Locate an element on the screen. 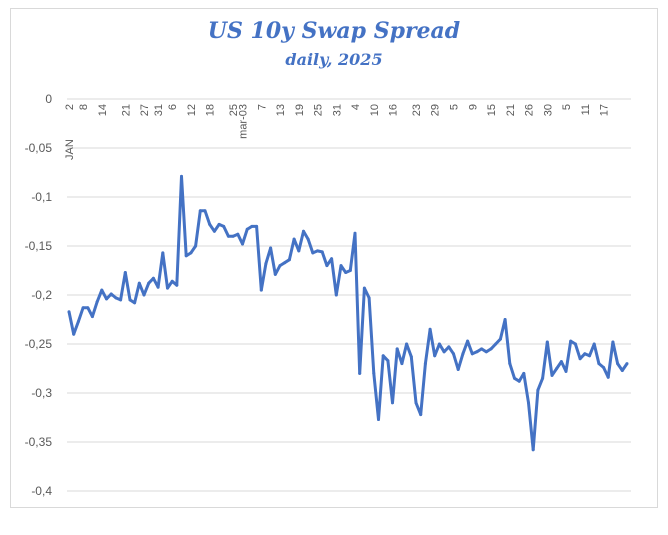  x-tick-label: 8 is located at coordinates (84, 107).